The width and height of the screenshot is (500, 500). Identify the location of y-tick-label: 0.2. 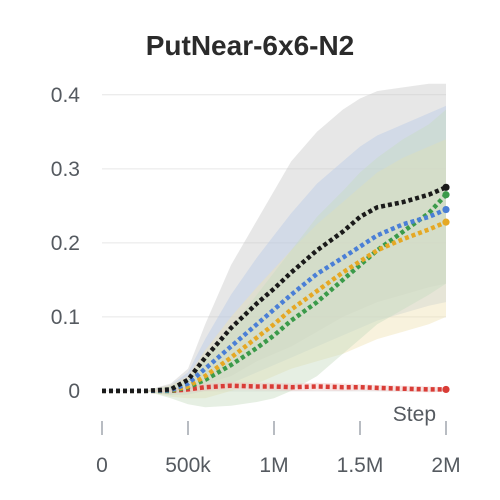
(65, 243).